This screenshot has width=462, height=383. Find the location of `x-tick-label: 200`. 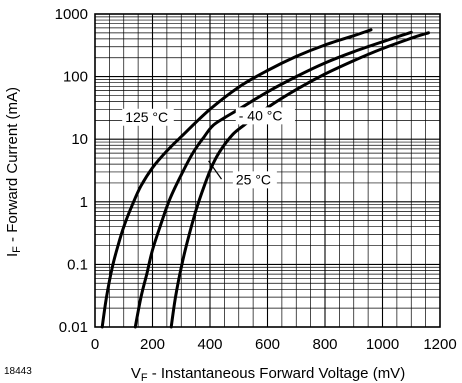

x-tick-label: 200 is located at coordinates (152, 344).